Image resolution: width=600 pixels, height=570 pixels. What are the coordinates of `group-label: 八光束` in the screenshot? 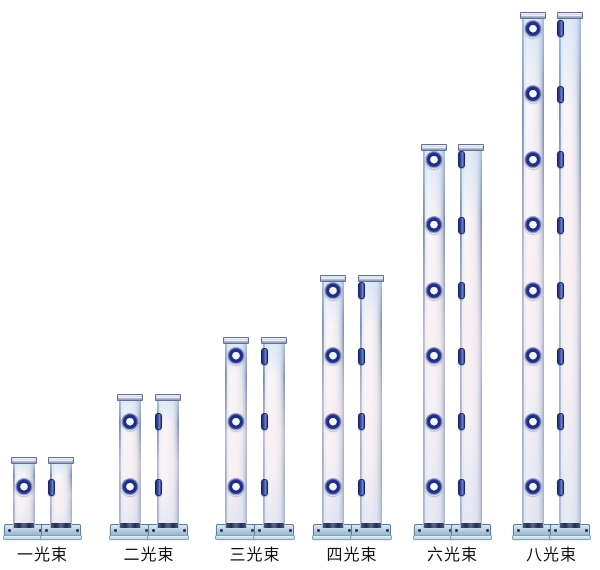 It's located at (551, 555).